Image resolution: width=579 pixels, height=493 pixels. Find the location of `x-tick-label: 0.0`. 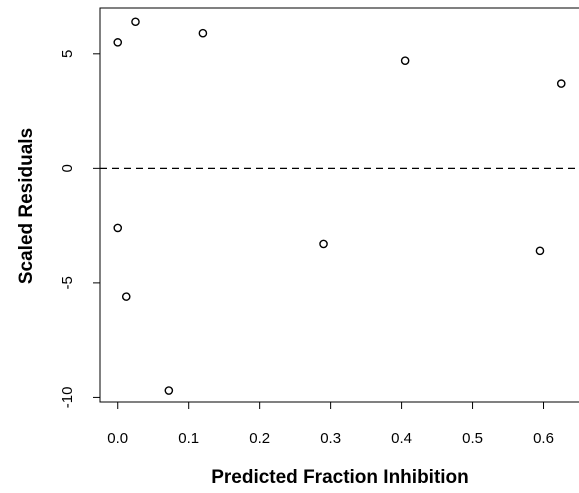

x-tick-label: 0.0 is located at coordinates (117, 438).